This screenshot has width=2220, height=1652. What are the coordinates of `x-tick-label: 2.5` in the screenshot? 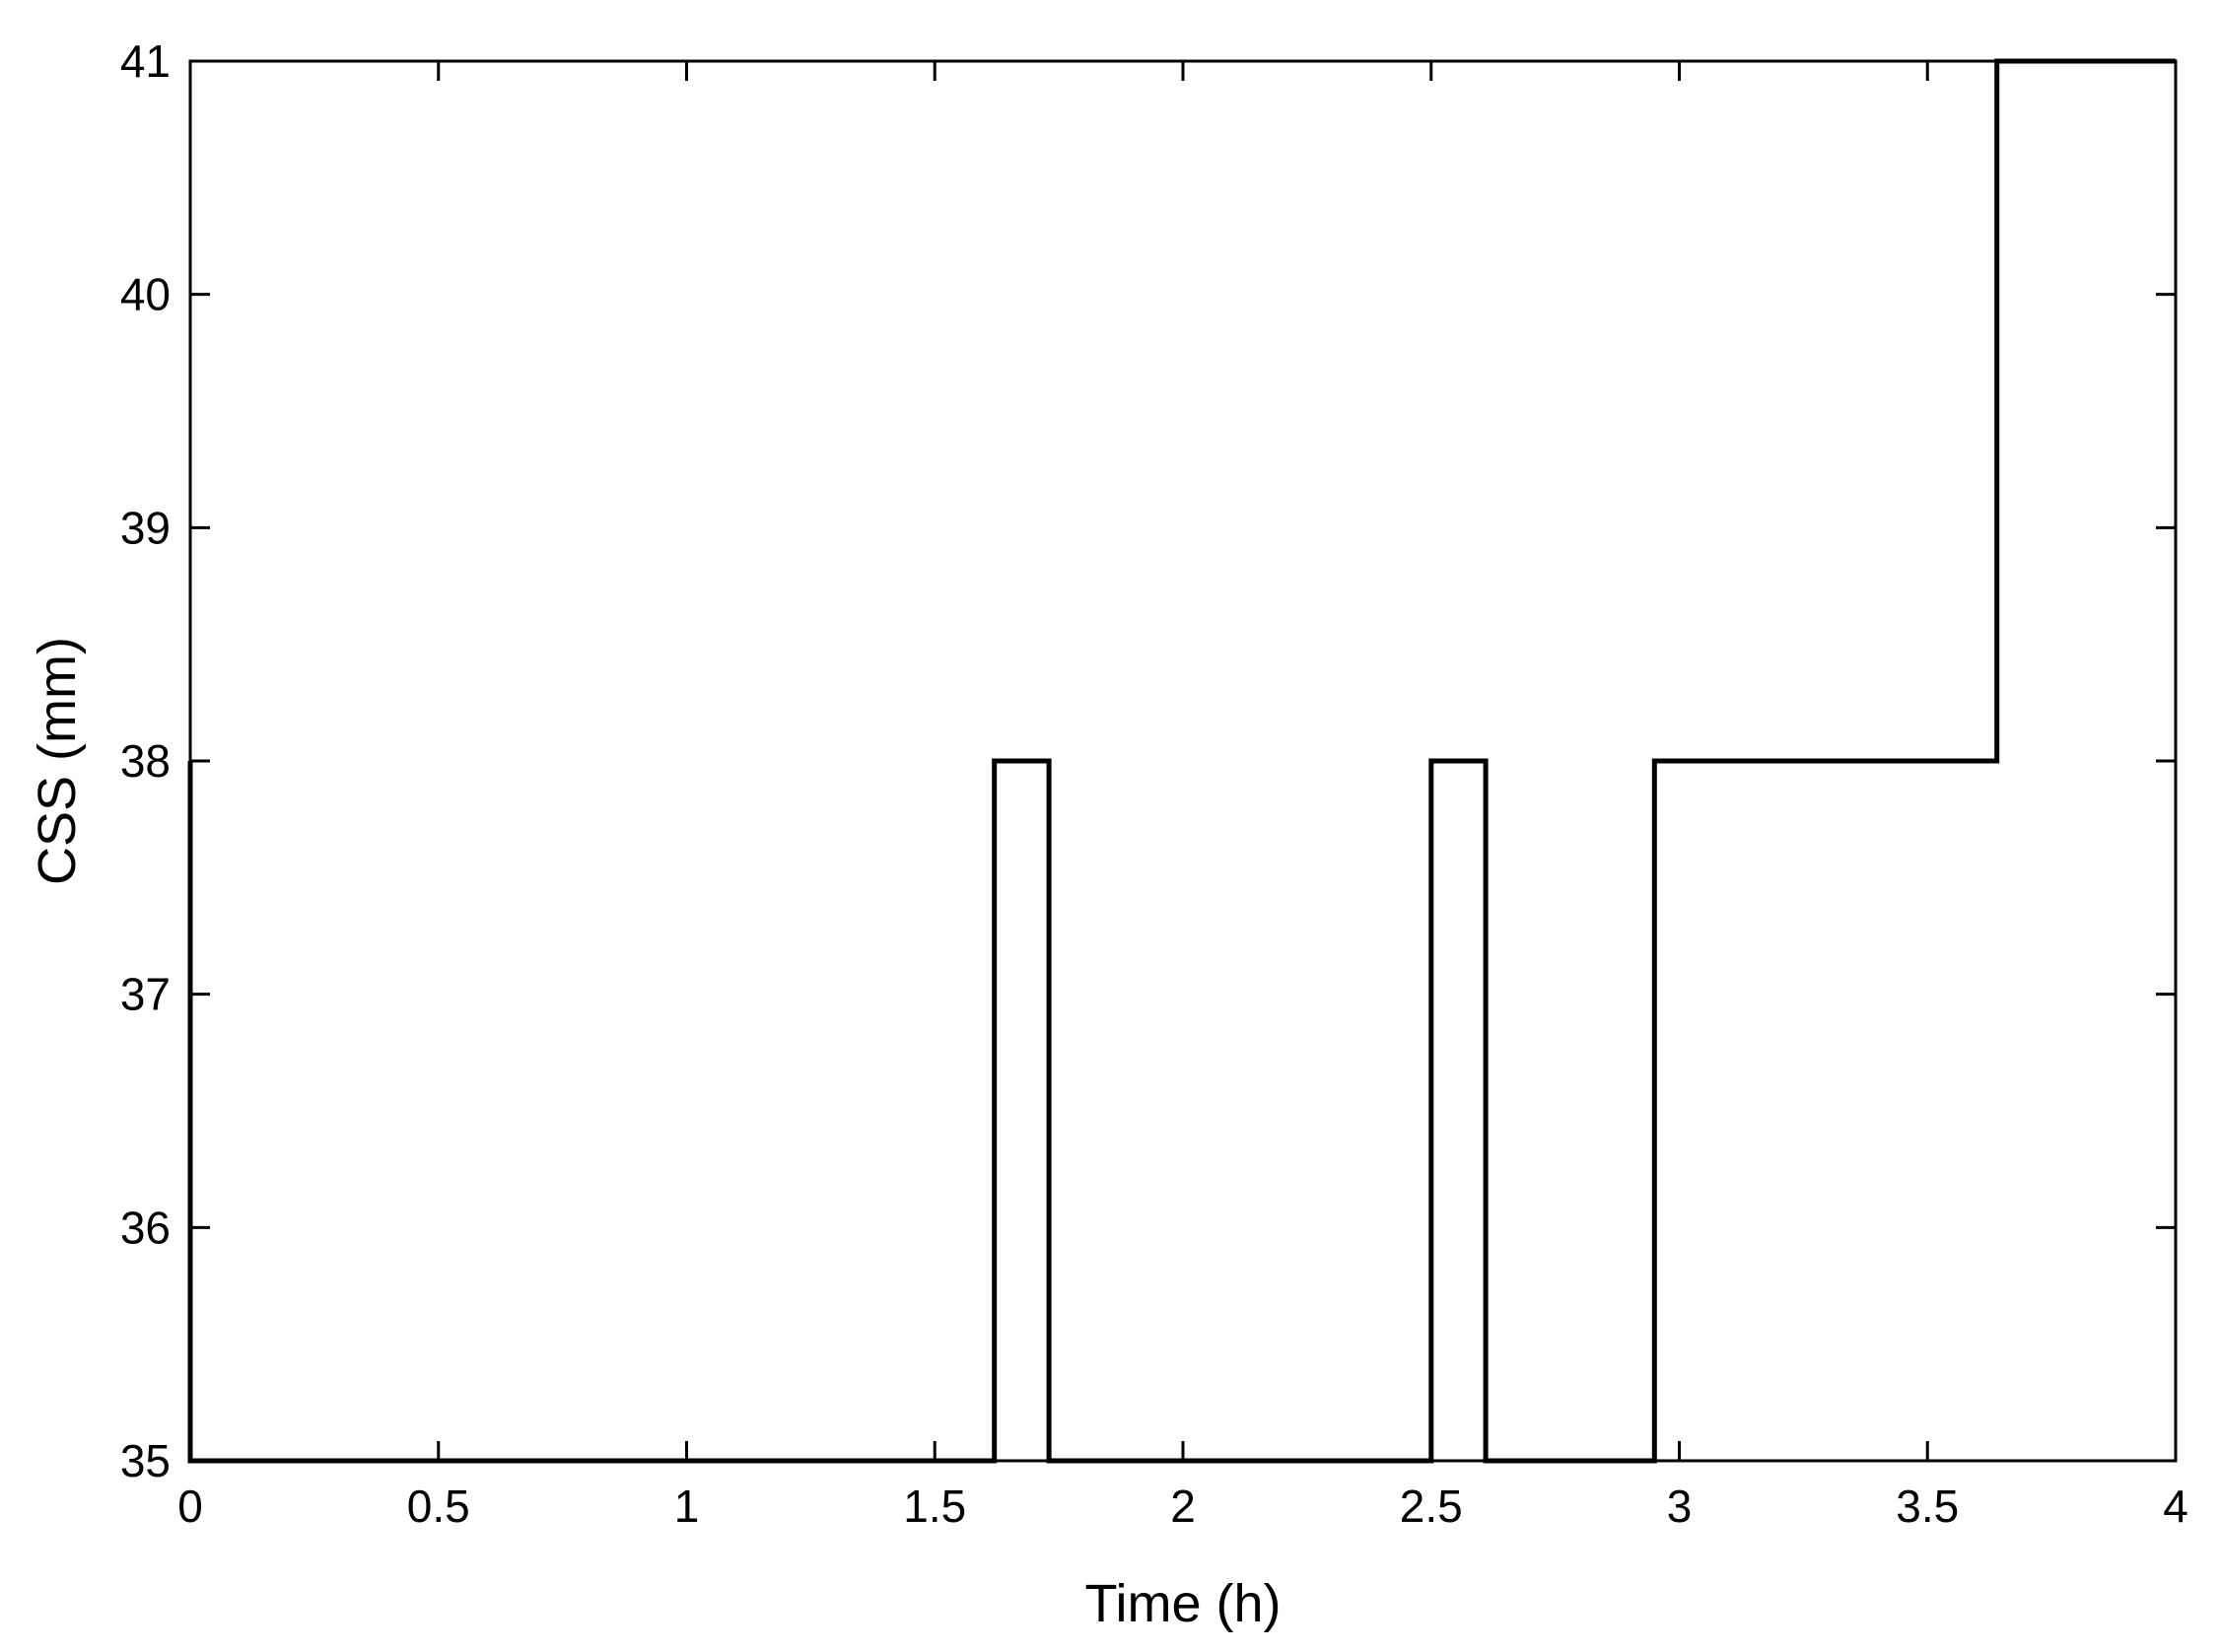 It's located at (1431, 1506).